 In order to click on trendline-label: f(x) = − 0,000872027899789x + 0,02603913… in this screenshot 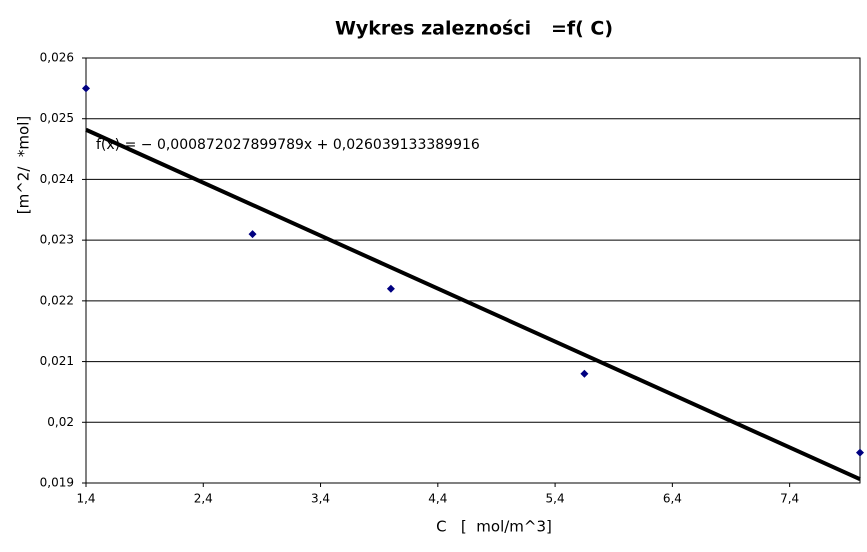, I will do `click(288, 145)`.